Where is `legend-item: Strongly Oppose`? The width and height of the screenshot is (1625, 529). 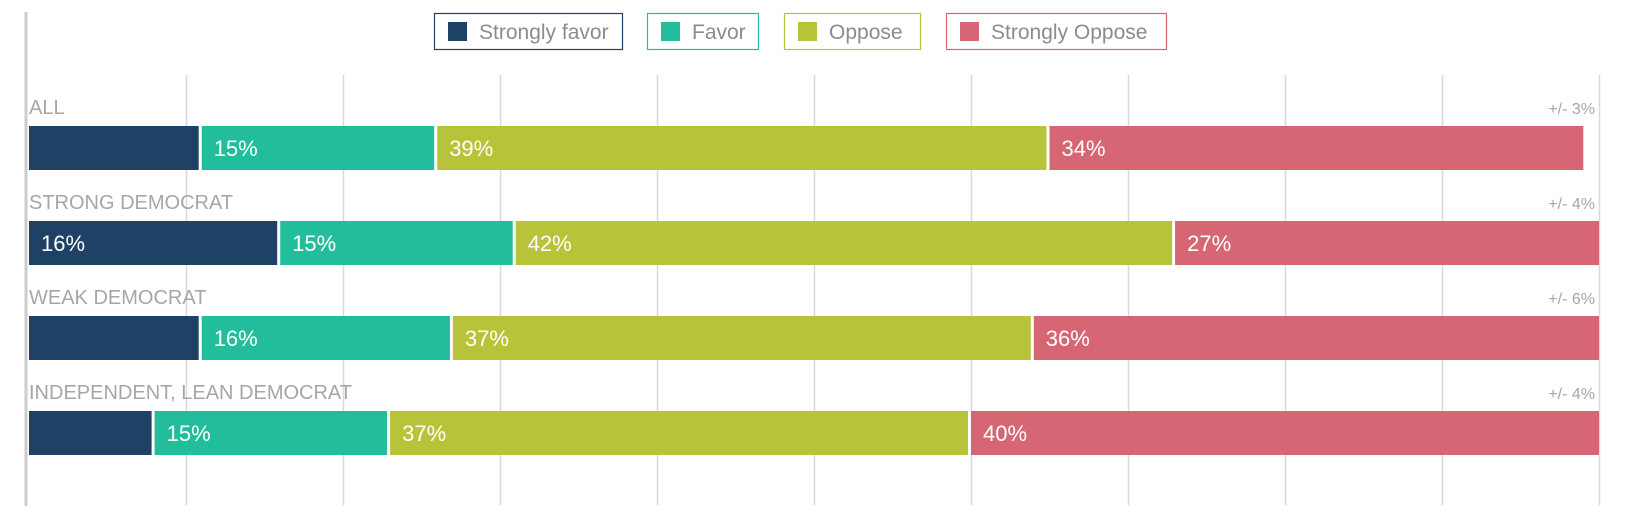 legend-item: Strongly Oppose is located at coordinates (1056, 31).